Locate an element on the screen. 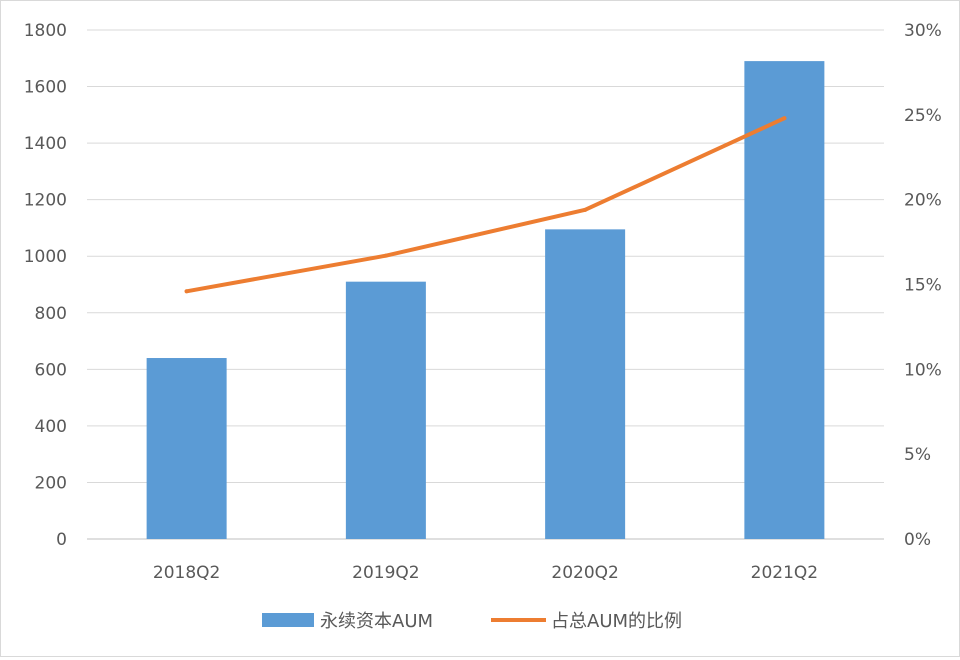 Image resolution: width=960 pixels, height=660 pixels. y-tick-label: 400 is located at coordinates (51, 427).